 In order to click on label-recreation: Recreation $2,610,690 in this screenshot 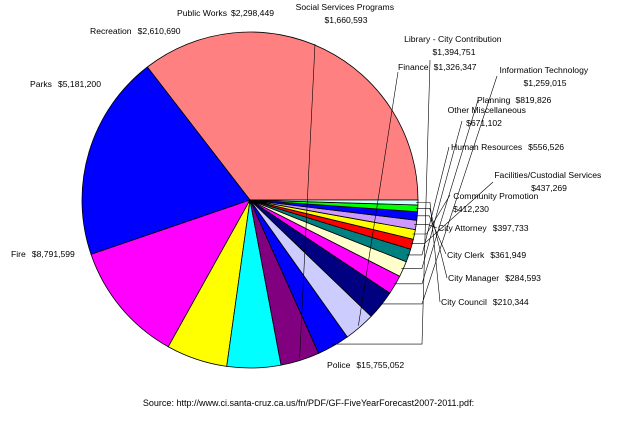, I will do `click(135, 31)`.